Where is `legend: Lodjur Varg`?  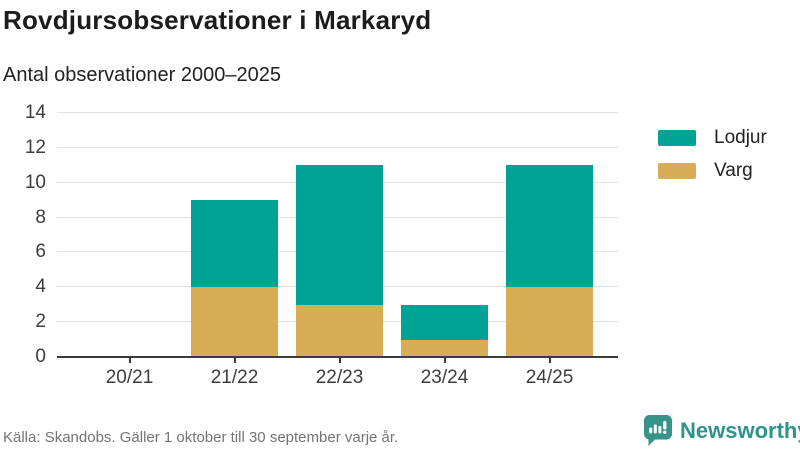
legend: Lodjur Varg is located at coordinates (712, 160).